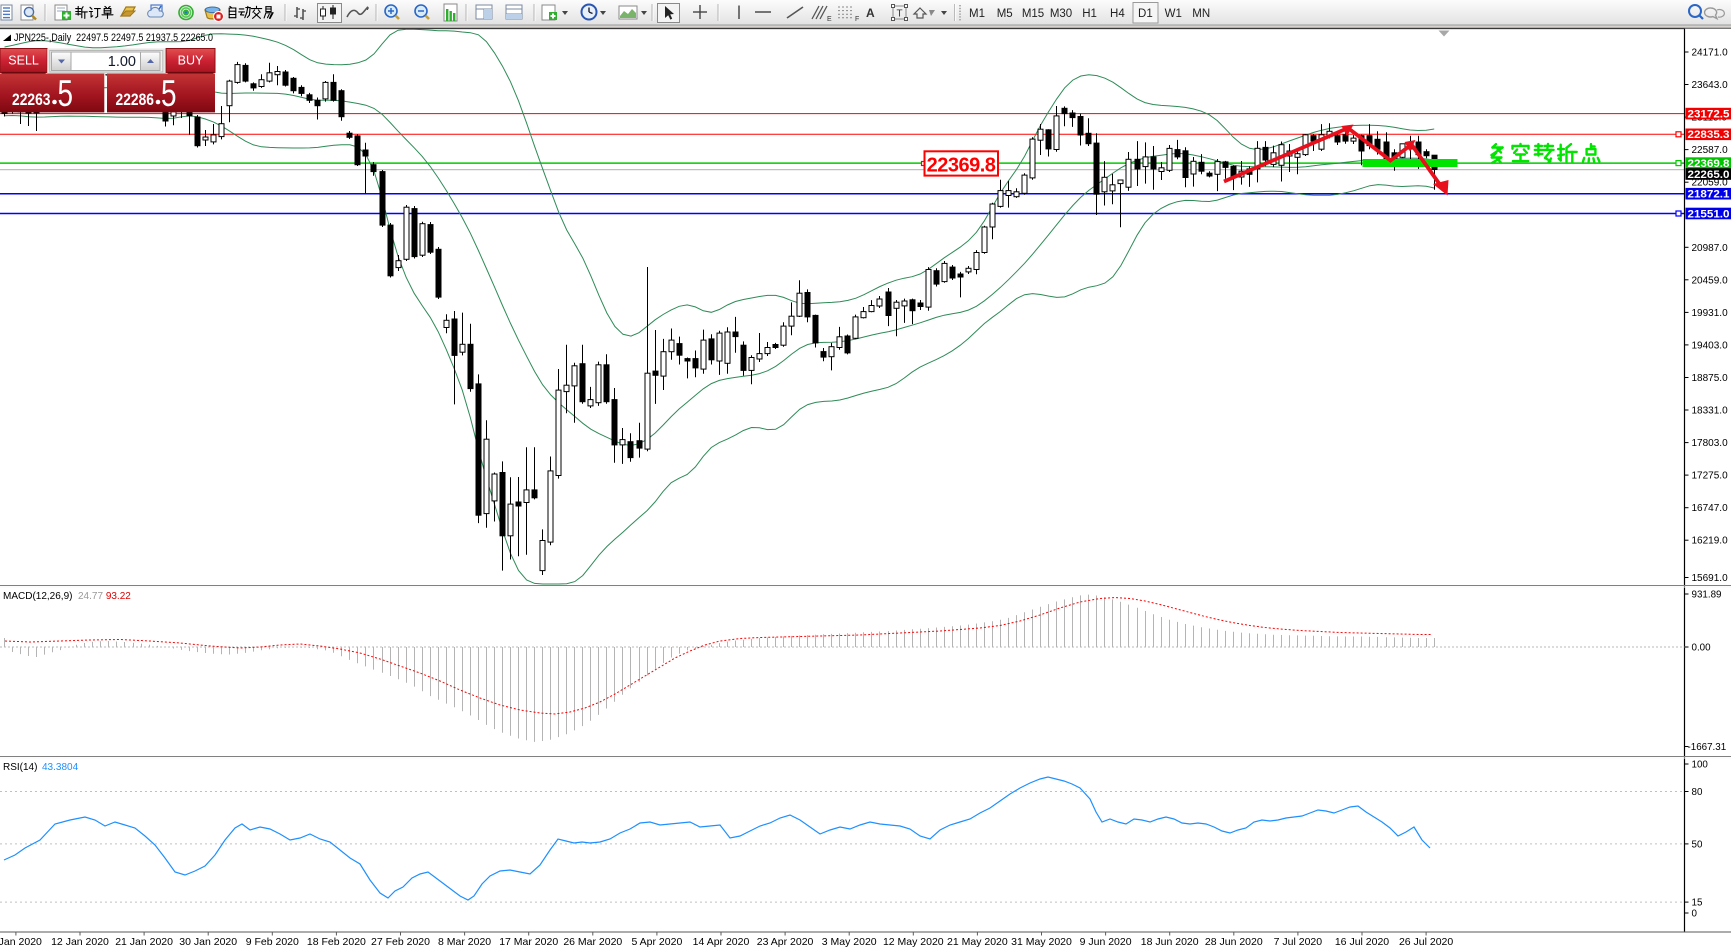 The height and width of the screenshot is (948, 1731). Describe the element at coordinates (592, 942) in the screenshot. I see `svg-text: 26 Mar 2020` at that location.